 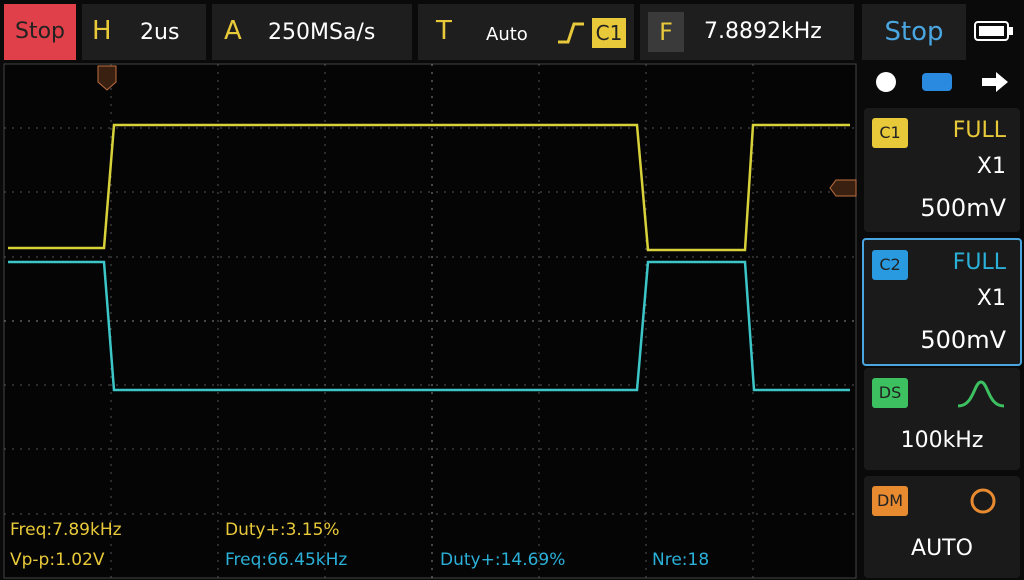 I want to click on ds-tag: DS, so click(x=890, y=393).